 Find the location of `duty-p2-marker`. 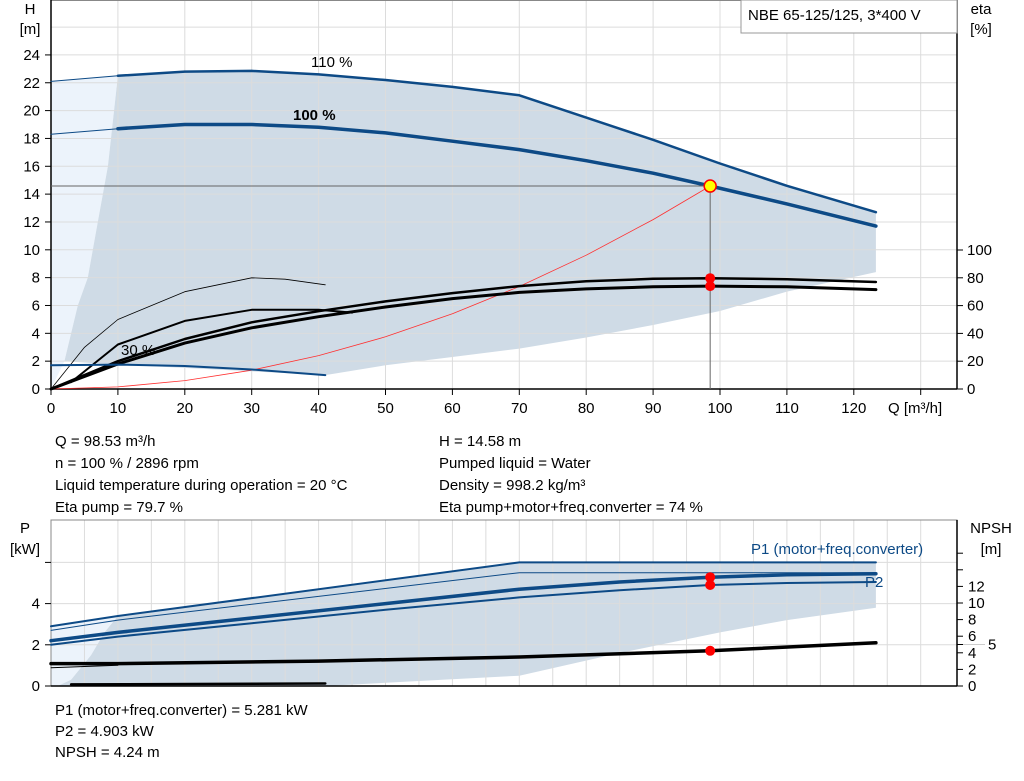

duty-p2-marker is located at coordinates (710, 584).